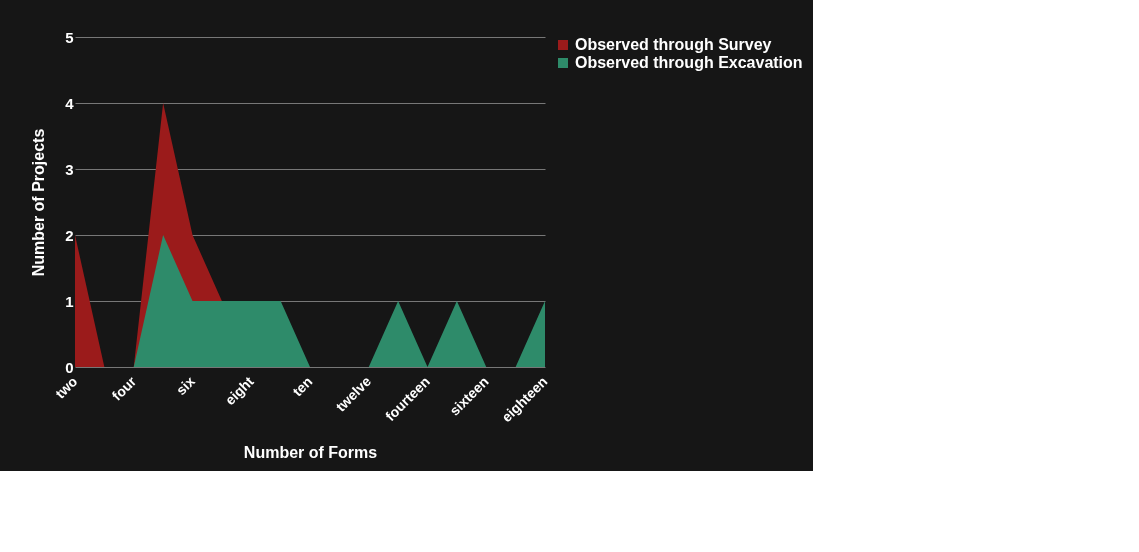 Image resolution: width=1139 pixels, height=552 pixels. I want to click on x-tick-label: six, so click(185, 385).